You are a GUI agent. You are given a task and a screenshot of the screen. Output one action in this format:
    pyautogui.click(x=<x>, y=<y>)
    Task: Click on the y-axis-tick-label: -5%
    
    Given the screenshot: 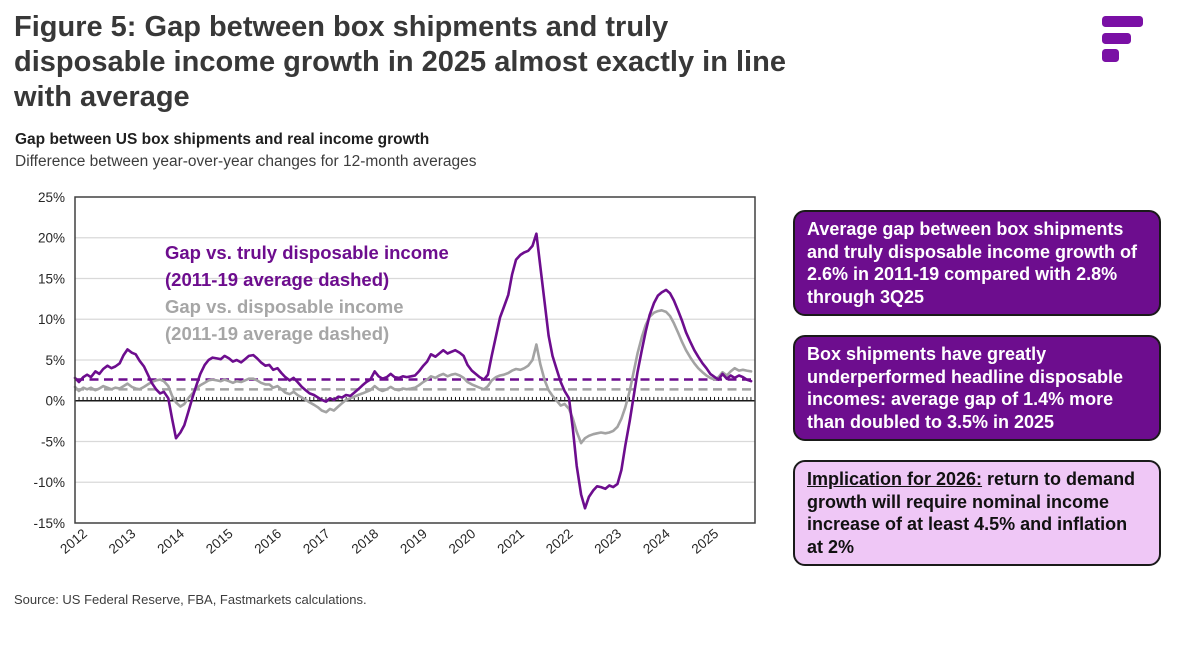 What is the action you would take?
    pyautogui.click(x=53, y=441)
    